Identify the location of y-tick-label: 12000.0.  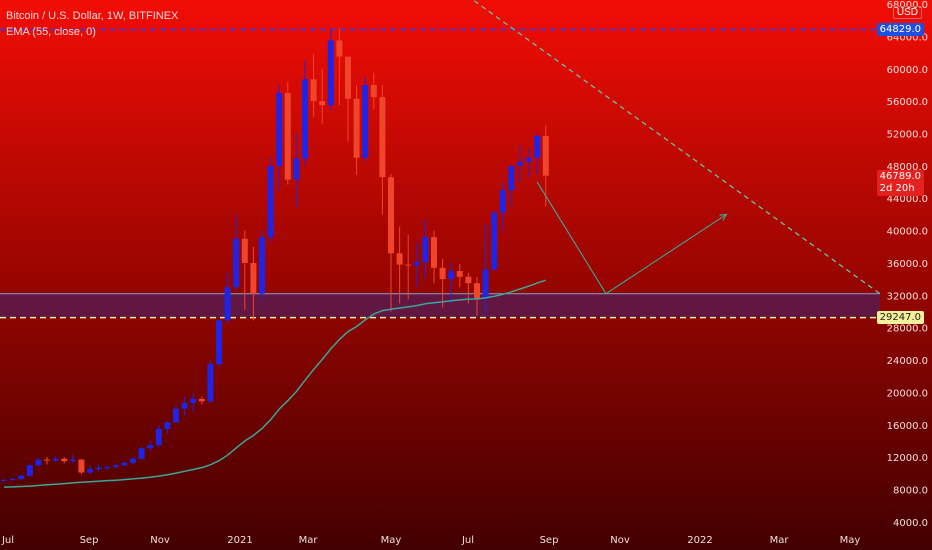
(907, 458).